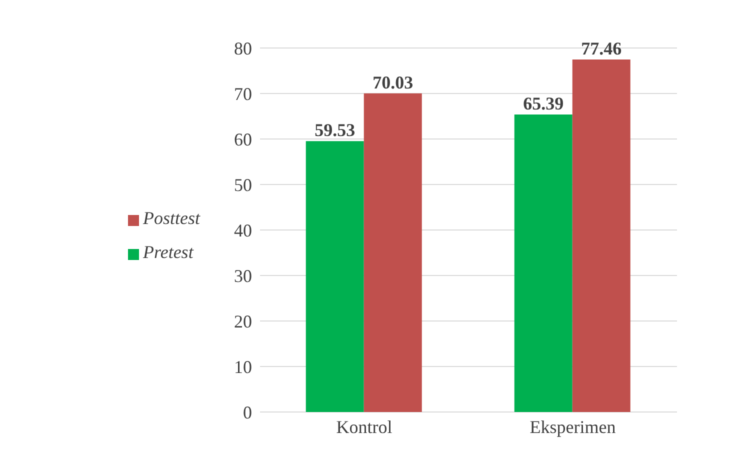 This screenshot has height=470, width=755. Describe the element at coordinates (243, 276) in the screenshot. I see `y-tick-label: 30` at that location.